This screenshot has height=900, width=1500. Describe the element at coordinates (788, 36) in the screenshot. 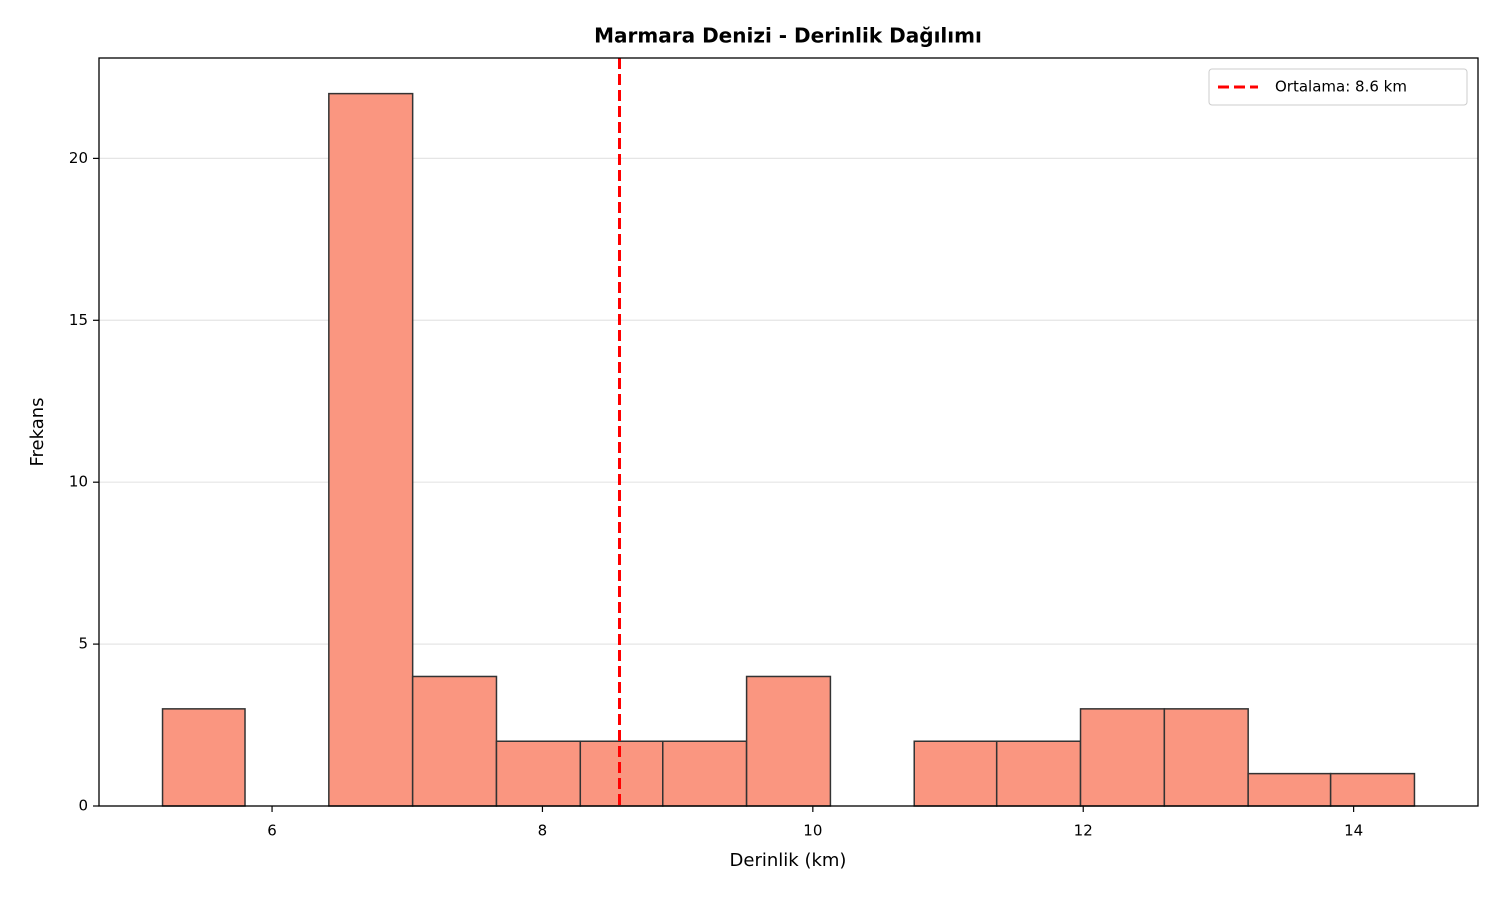

I see `chart-title: Marmara Denizi - Derinlik Dağılımı` at that location.